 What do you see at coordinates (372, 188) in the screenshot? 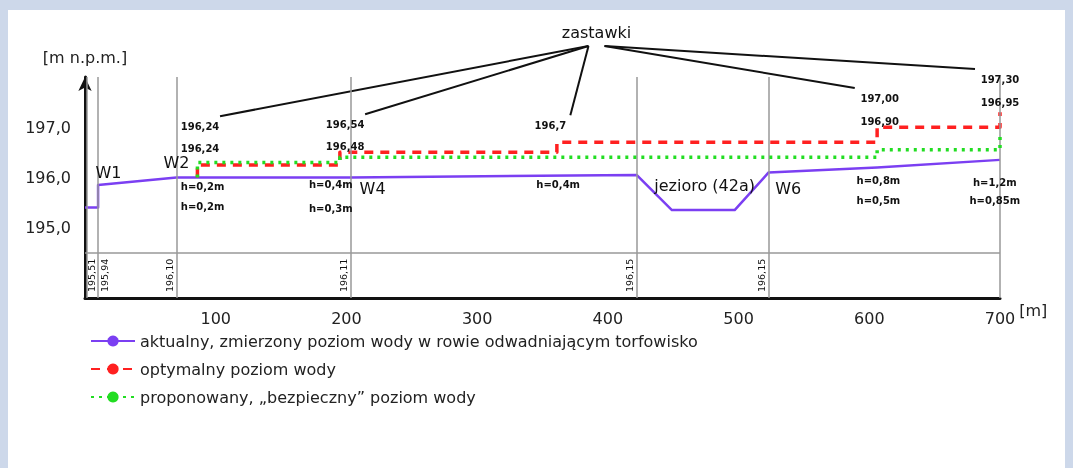
I see `annotation: W4` at bounding box center [372, 188].